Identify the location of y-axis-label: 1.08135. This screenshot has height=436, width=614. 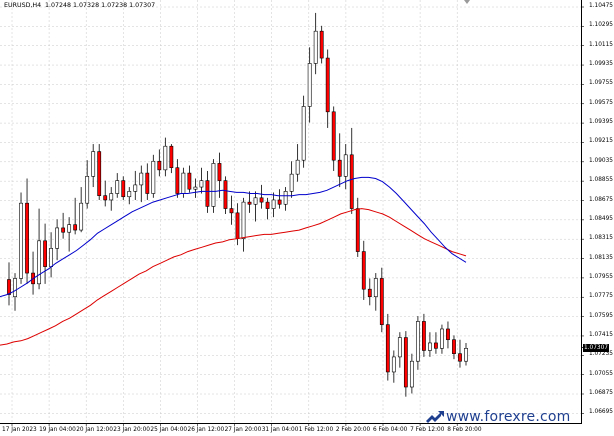
(601, 257).